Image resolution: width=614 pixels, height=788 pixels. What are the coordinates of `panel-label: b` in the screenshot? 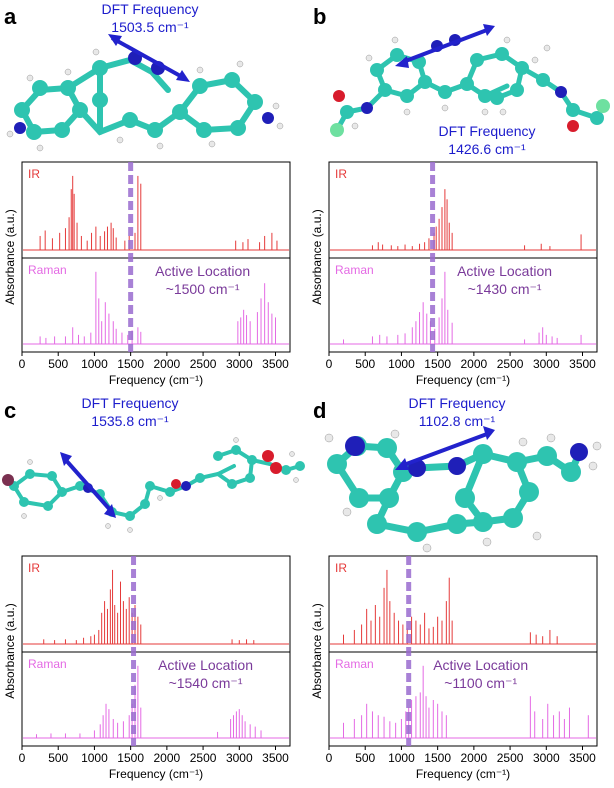 It's located at (319, 16).